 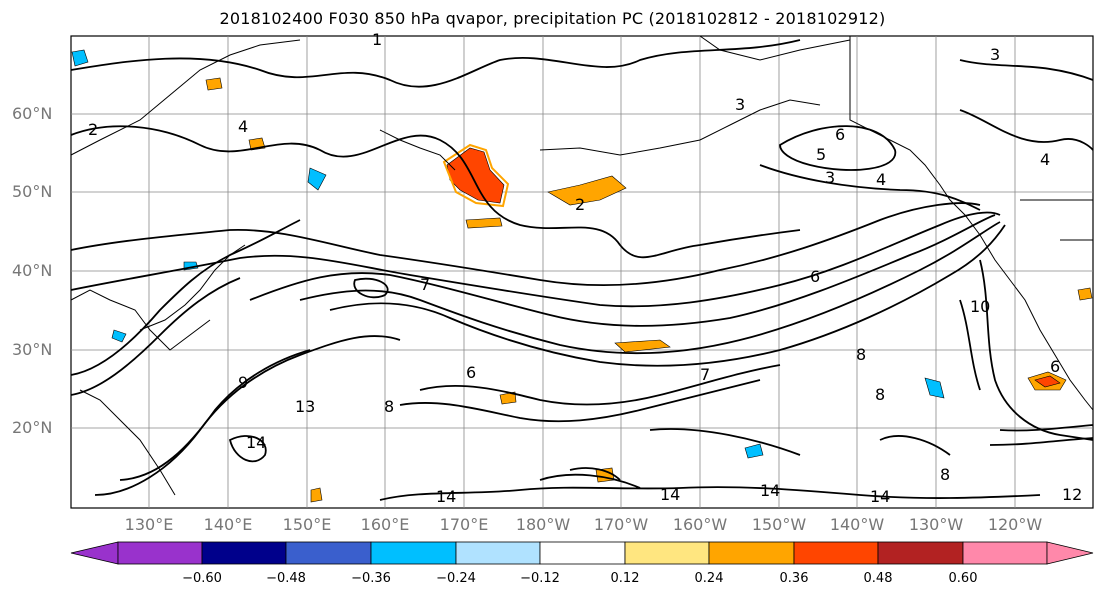 I want to click on colorbar-tick-label: −0.36, so click(x=371, y=578).